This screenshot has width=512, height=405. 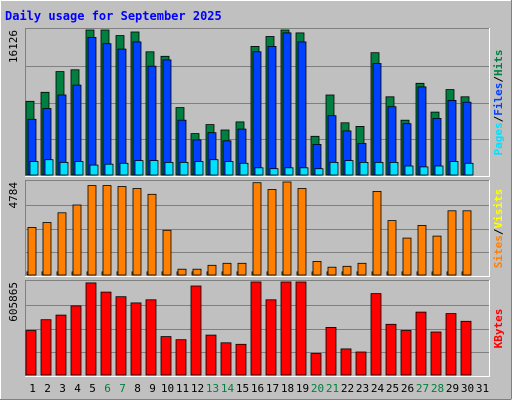 What do you see at coordinates (422, 388) in the screenshot?
I see `x-tick-label-27: 27` at bounding box center [422, 388].